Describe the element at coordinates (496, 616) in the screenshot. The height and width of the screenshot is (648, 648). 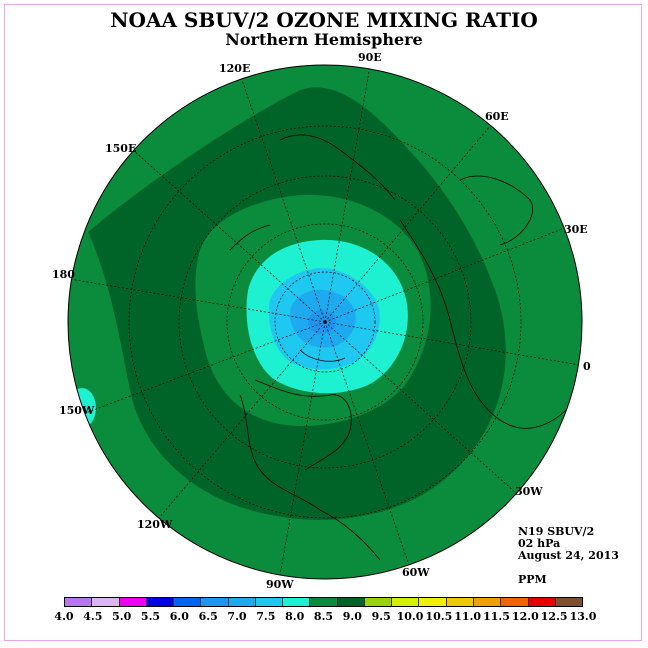
I see `colorbar-tick-label: 11.5` at that location.